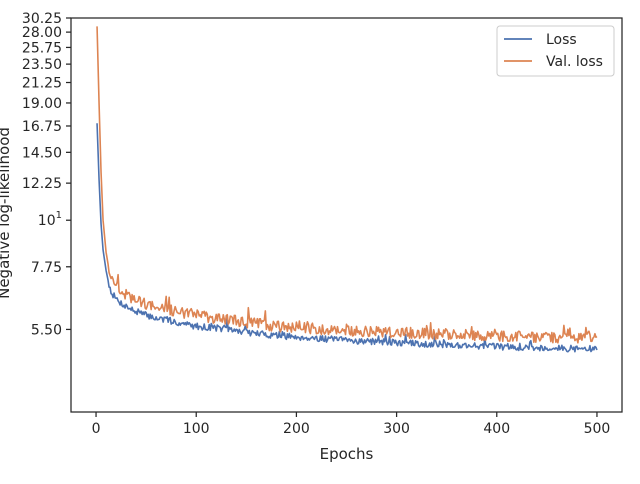 The image size is (640, 484). I want to click on y-tick-label: 12.25, so click(42, 184).